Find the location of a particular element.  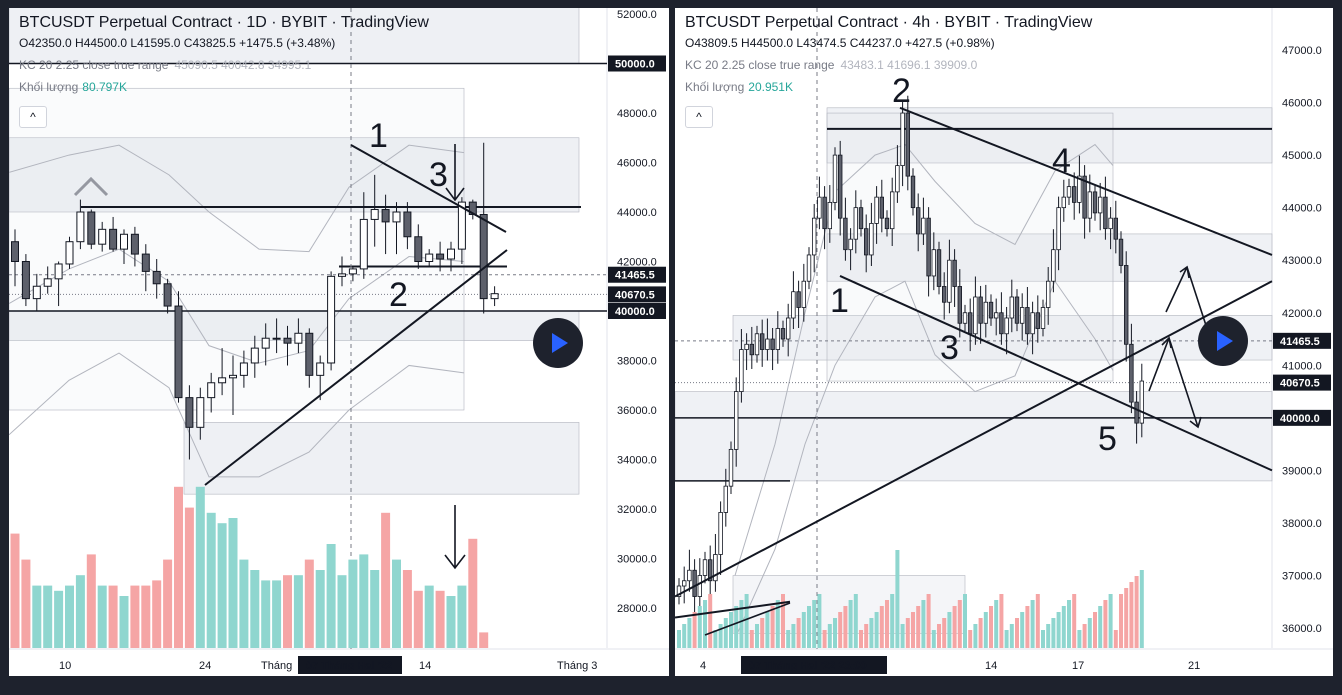

time-label: Tháng is located at coordinates (276, 666).